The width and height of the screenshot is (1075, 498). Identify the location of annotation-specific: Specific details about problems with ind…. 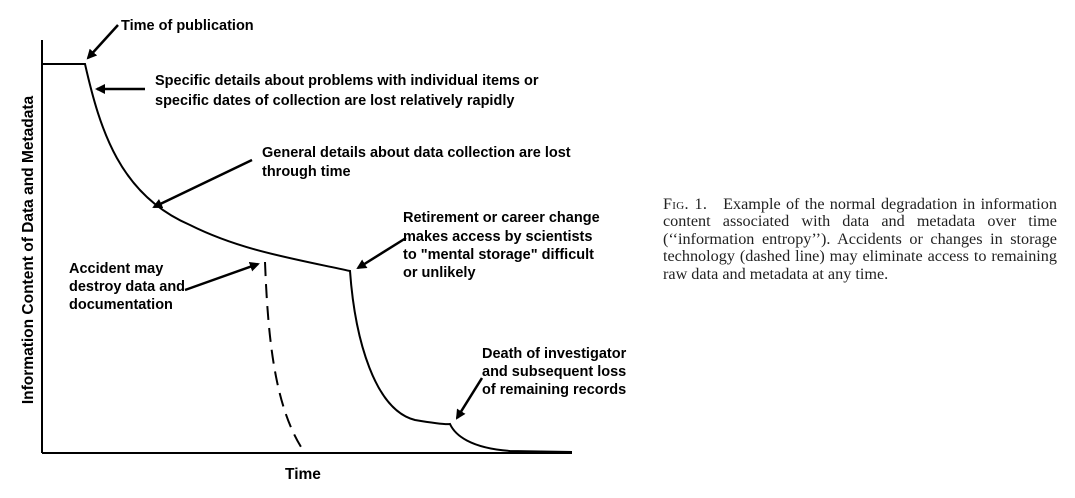
(349, 91).